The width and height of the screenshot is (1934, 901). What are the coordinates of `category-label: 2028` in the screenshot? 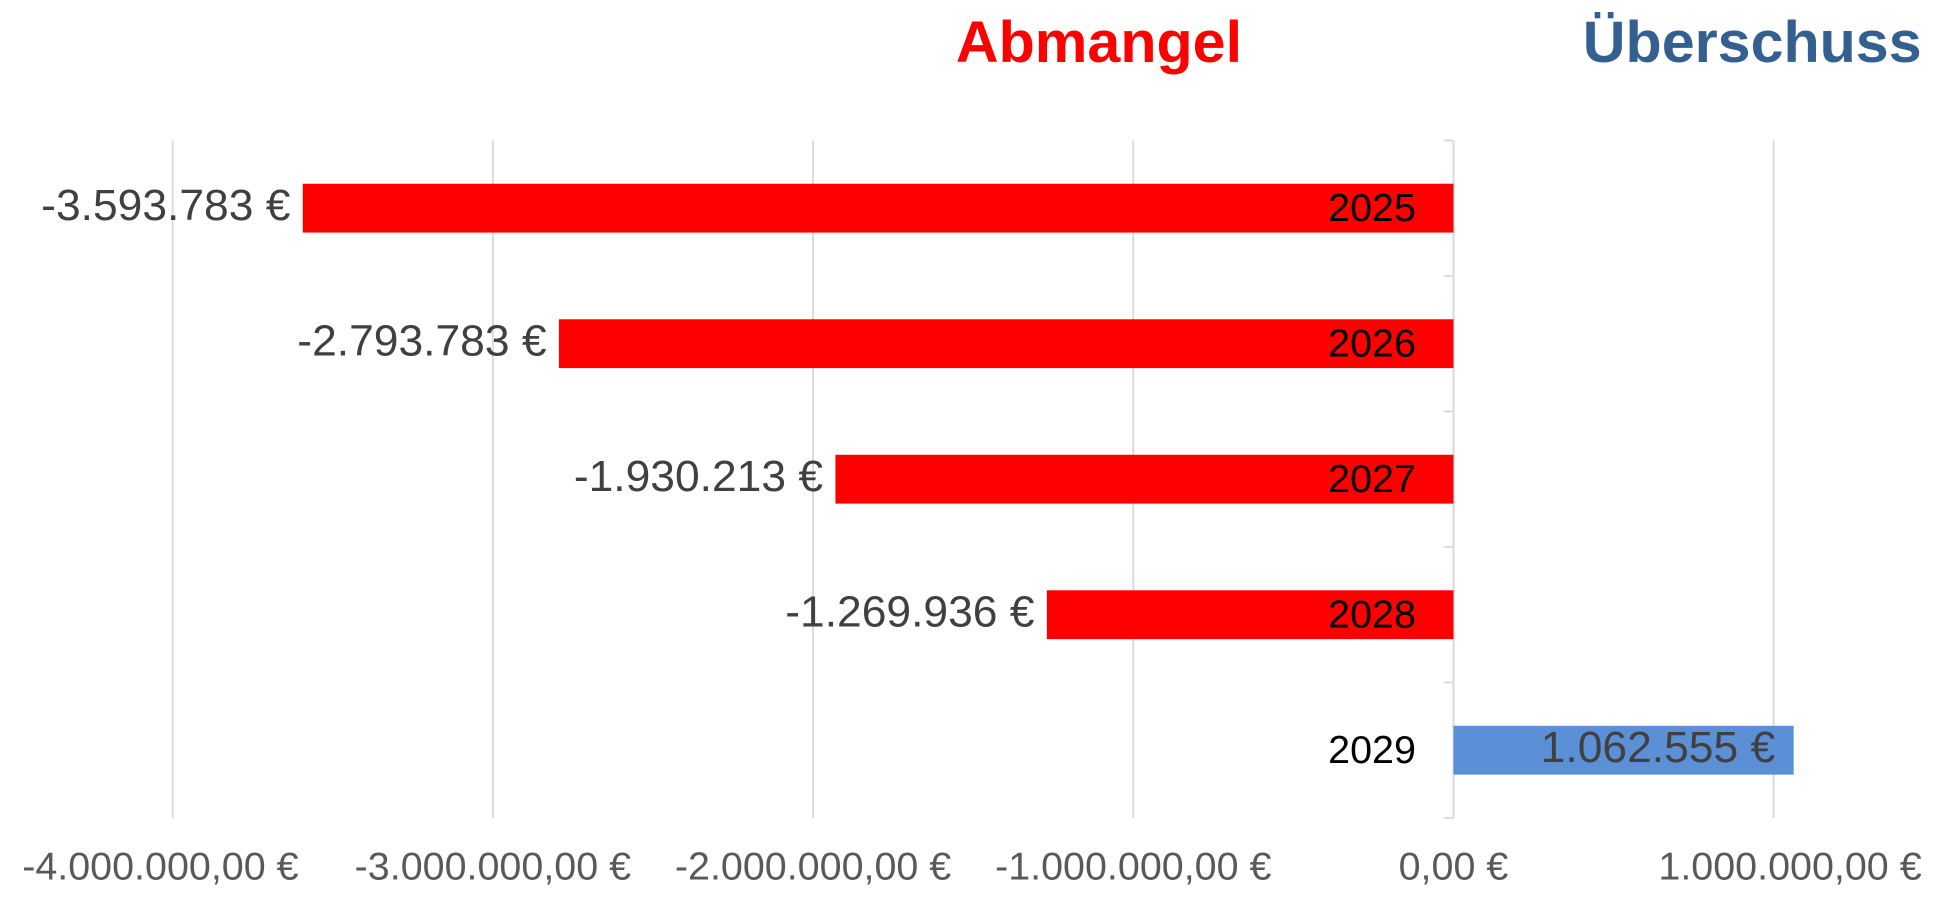 It's located at (1372, 615).